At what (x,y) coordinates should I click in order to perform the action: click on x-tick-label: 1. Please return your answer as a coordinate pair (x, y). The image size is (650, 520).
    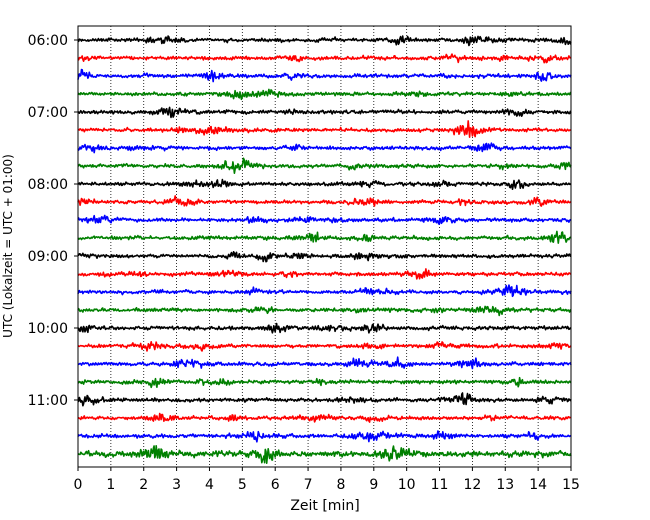
    Looking at the image, I should click on (110, 485).